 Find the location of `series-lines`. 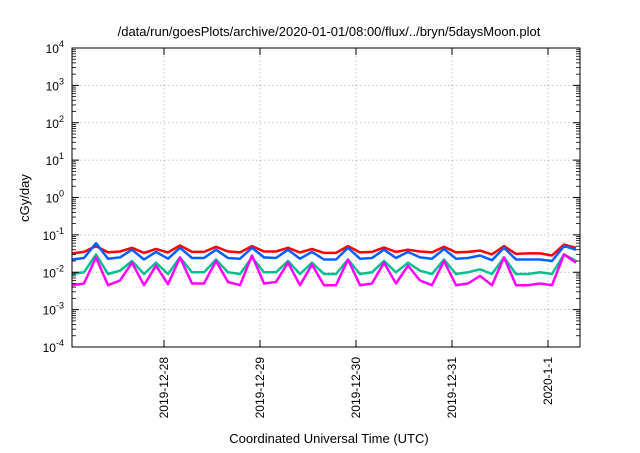

series-lines is located at coordinates (324, 264).